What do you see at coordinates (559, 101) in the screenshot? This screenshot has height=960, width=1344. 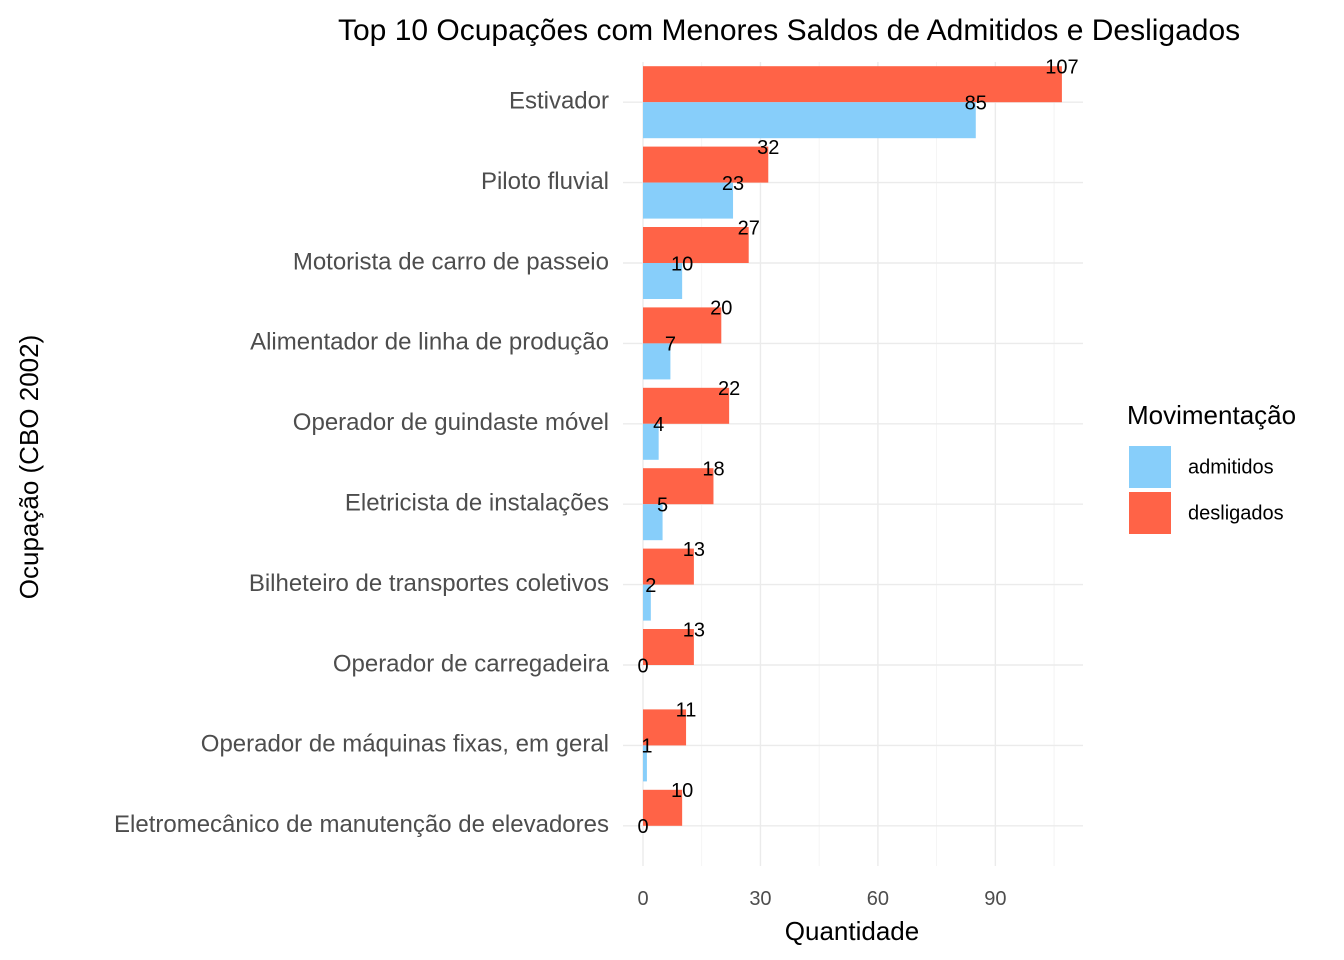 I see `category-label: Estivador` at bounding box center [559, 101].